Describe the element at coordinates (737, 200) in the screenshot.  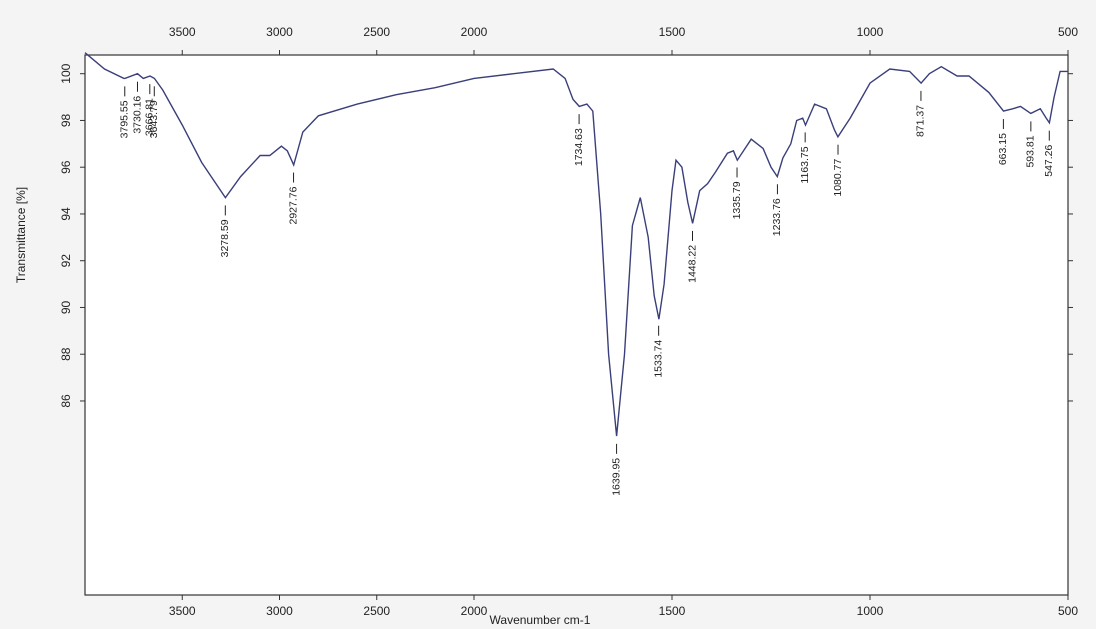
I see `peak-label: 1335.79` at that location.